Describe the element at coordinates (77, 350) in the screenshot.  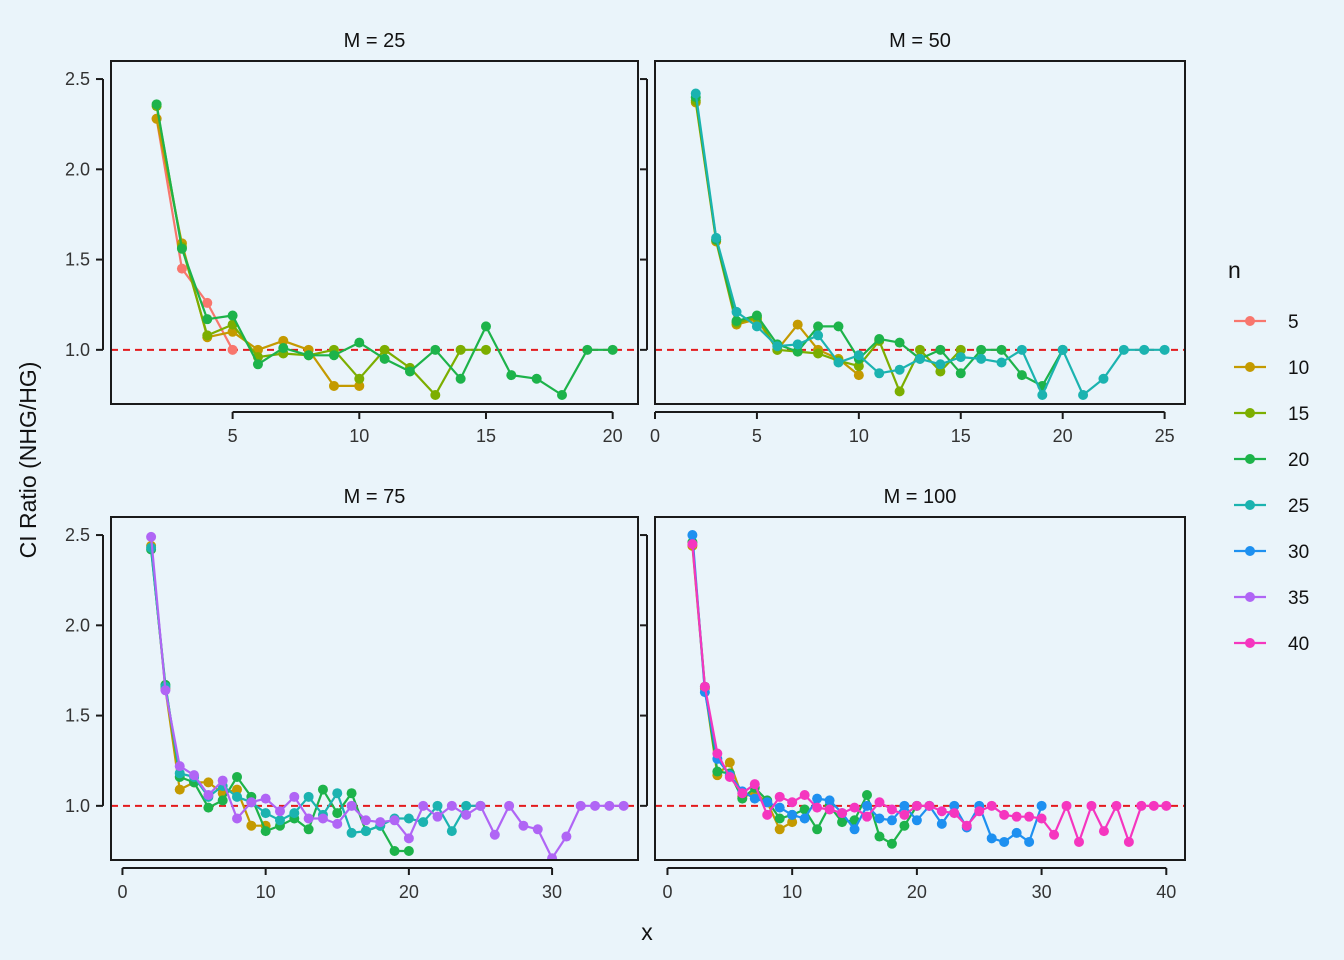
I see `y-tick-label: 1.0` at that location.